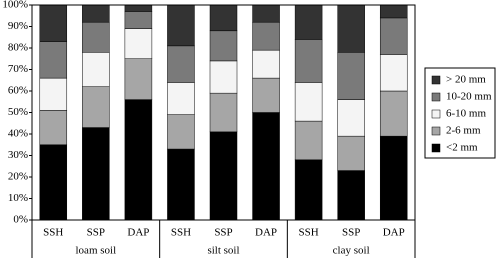 The width and height of the screenshot is (500, 258). What do you see at coordinates (463, 131) in the screenshot?
I see `legend-label: 2-6 mm` at bounding box center [463, 131].